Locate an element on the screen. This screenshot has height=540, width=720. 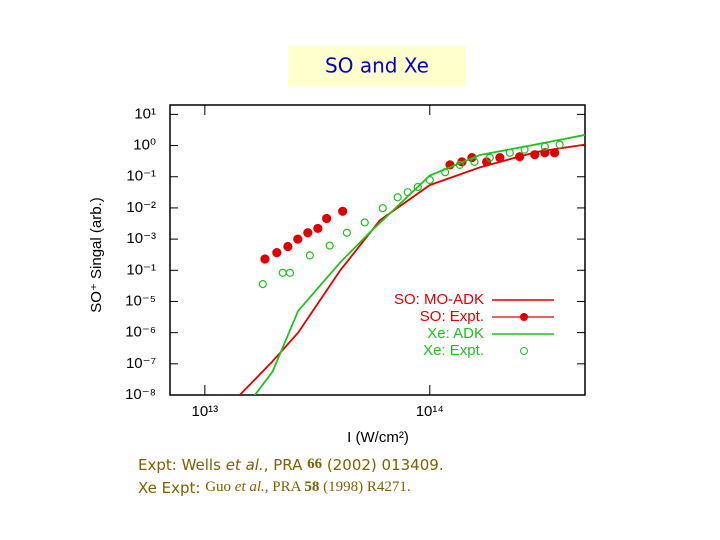
y-tick-label: 10⁻⁸ is located at coordinates (140, 394).